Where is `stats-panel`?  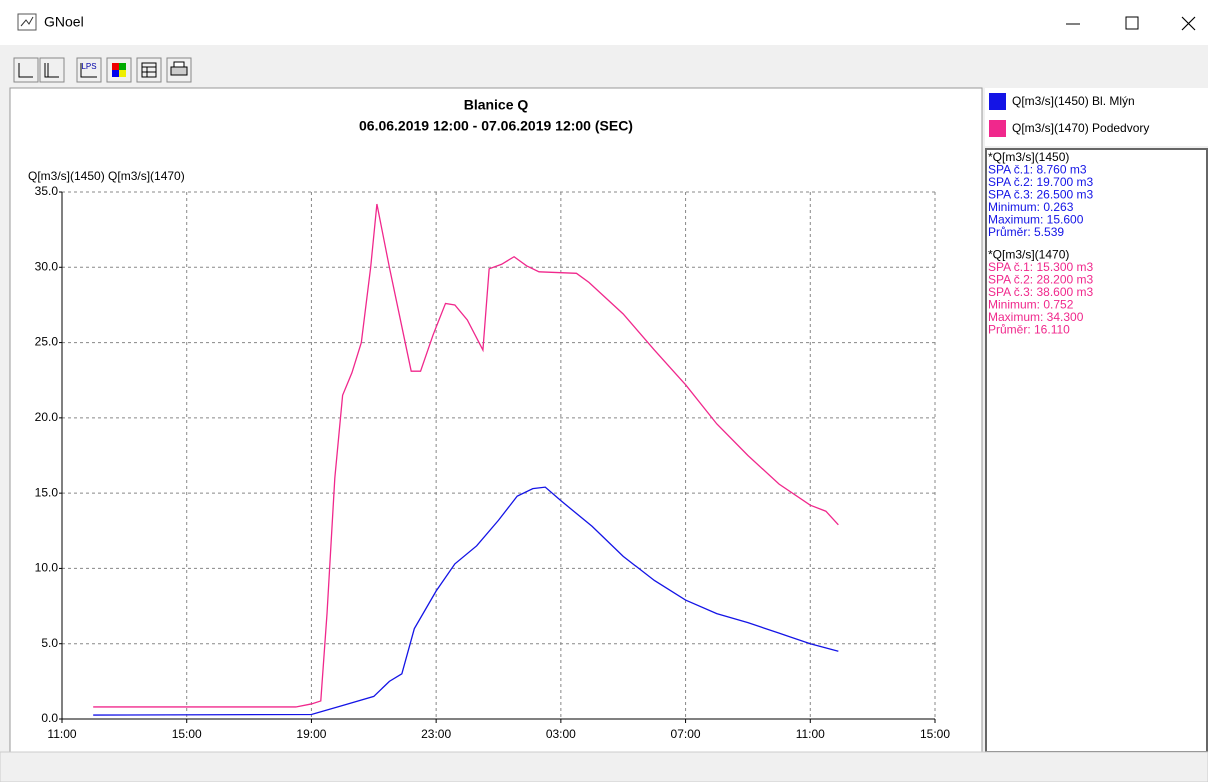 stats-panel is located at coordinates (1096, 450).